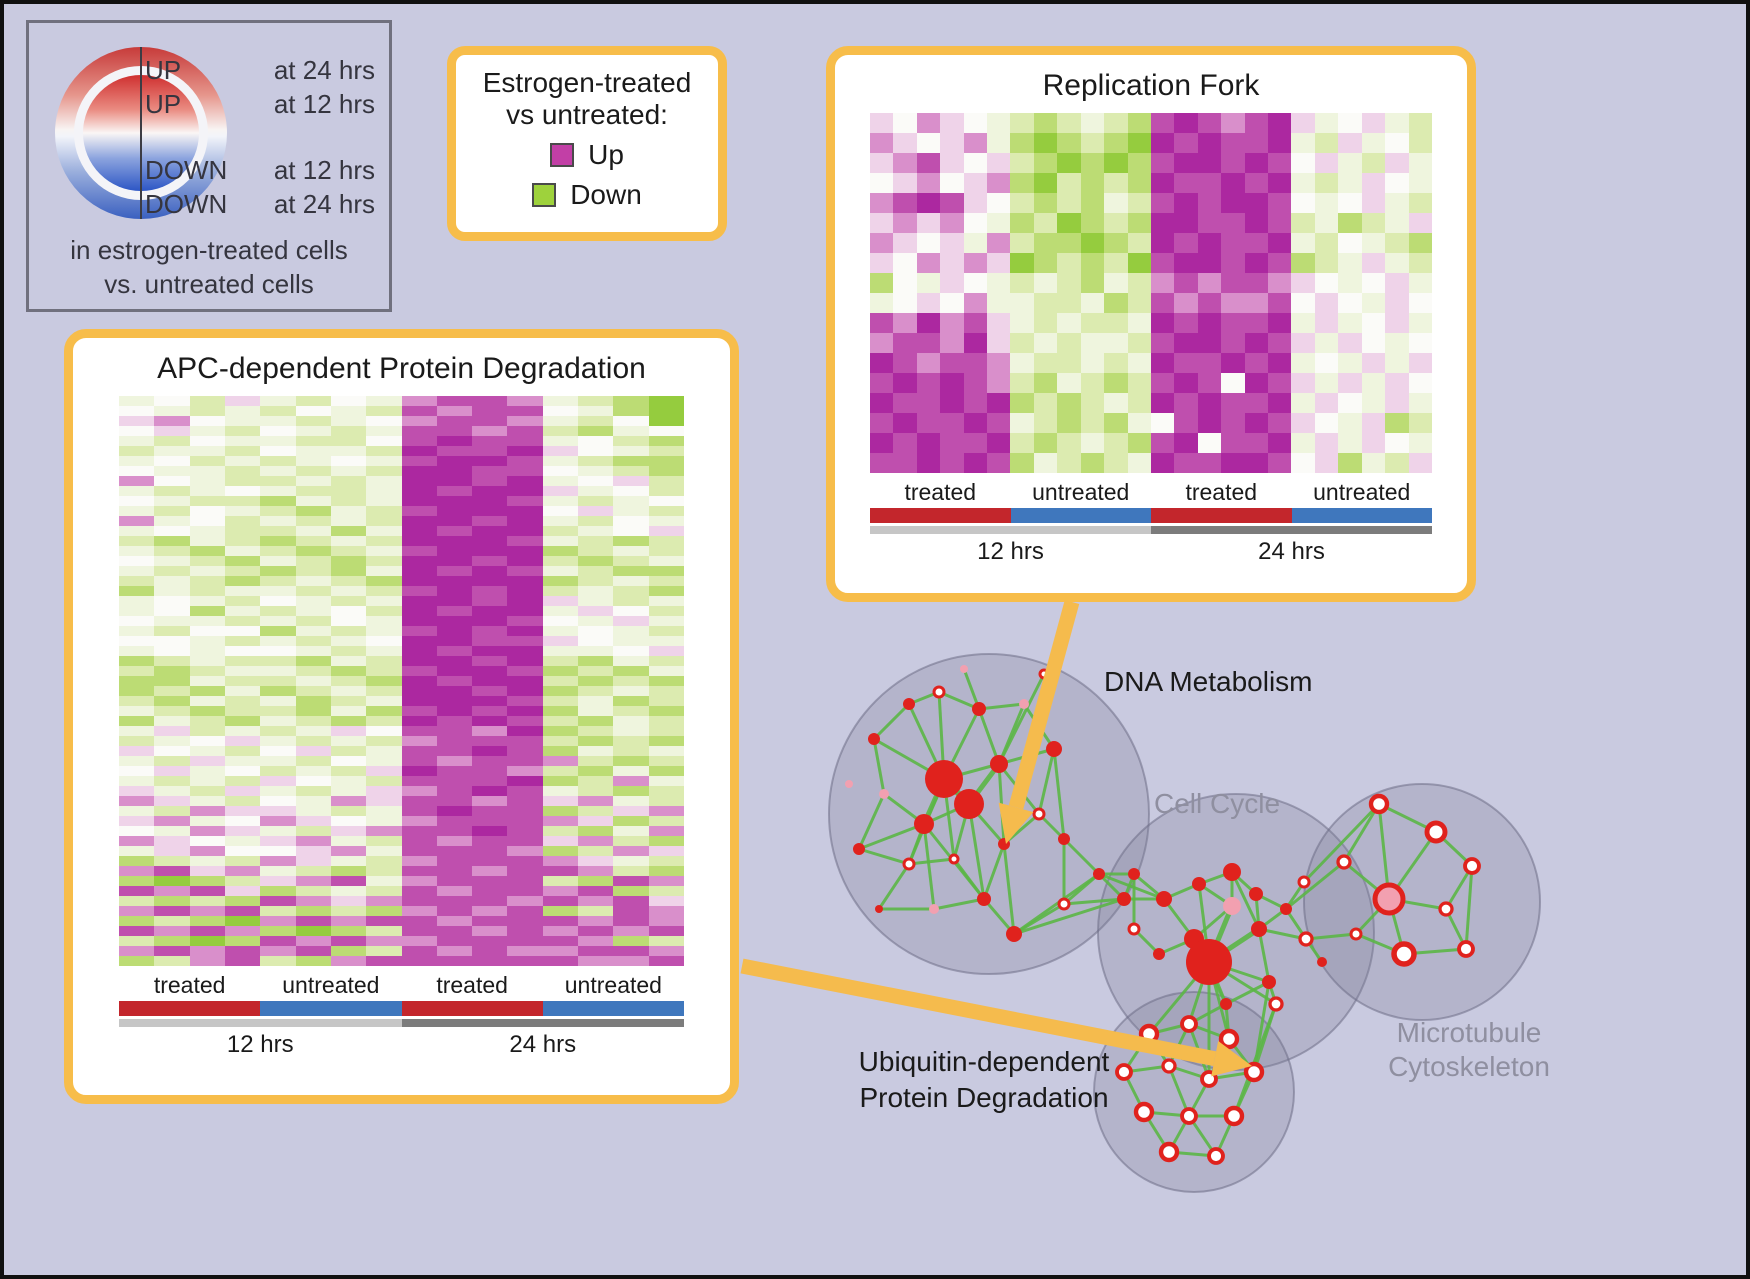 The width and height of the screenshot is (1750, 1279). Describe the element at coordinates (401, 1008) in the screenshot. I see `condition-color-bar` at that location.